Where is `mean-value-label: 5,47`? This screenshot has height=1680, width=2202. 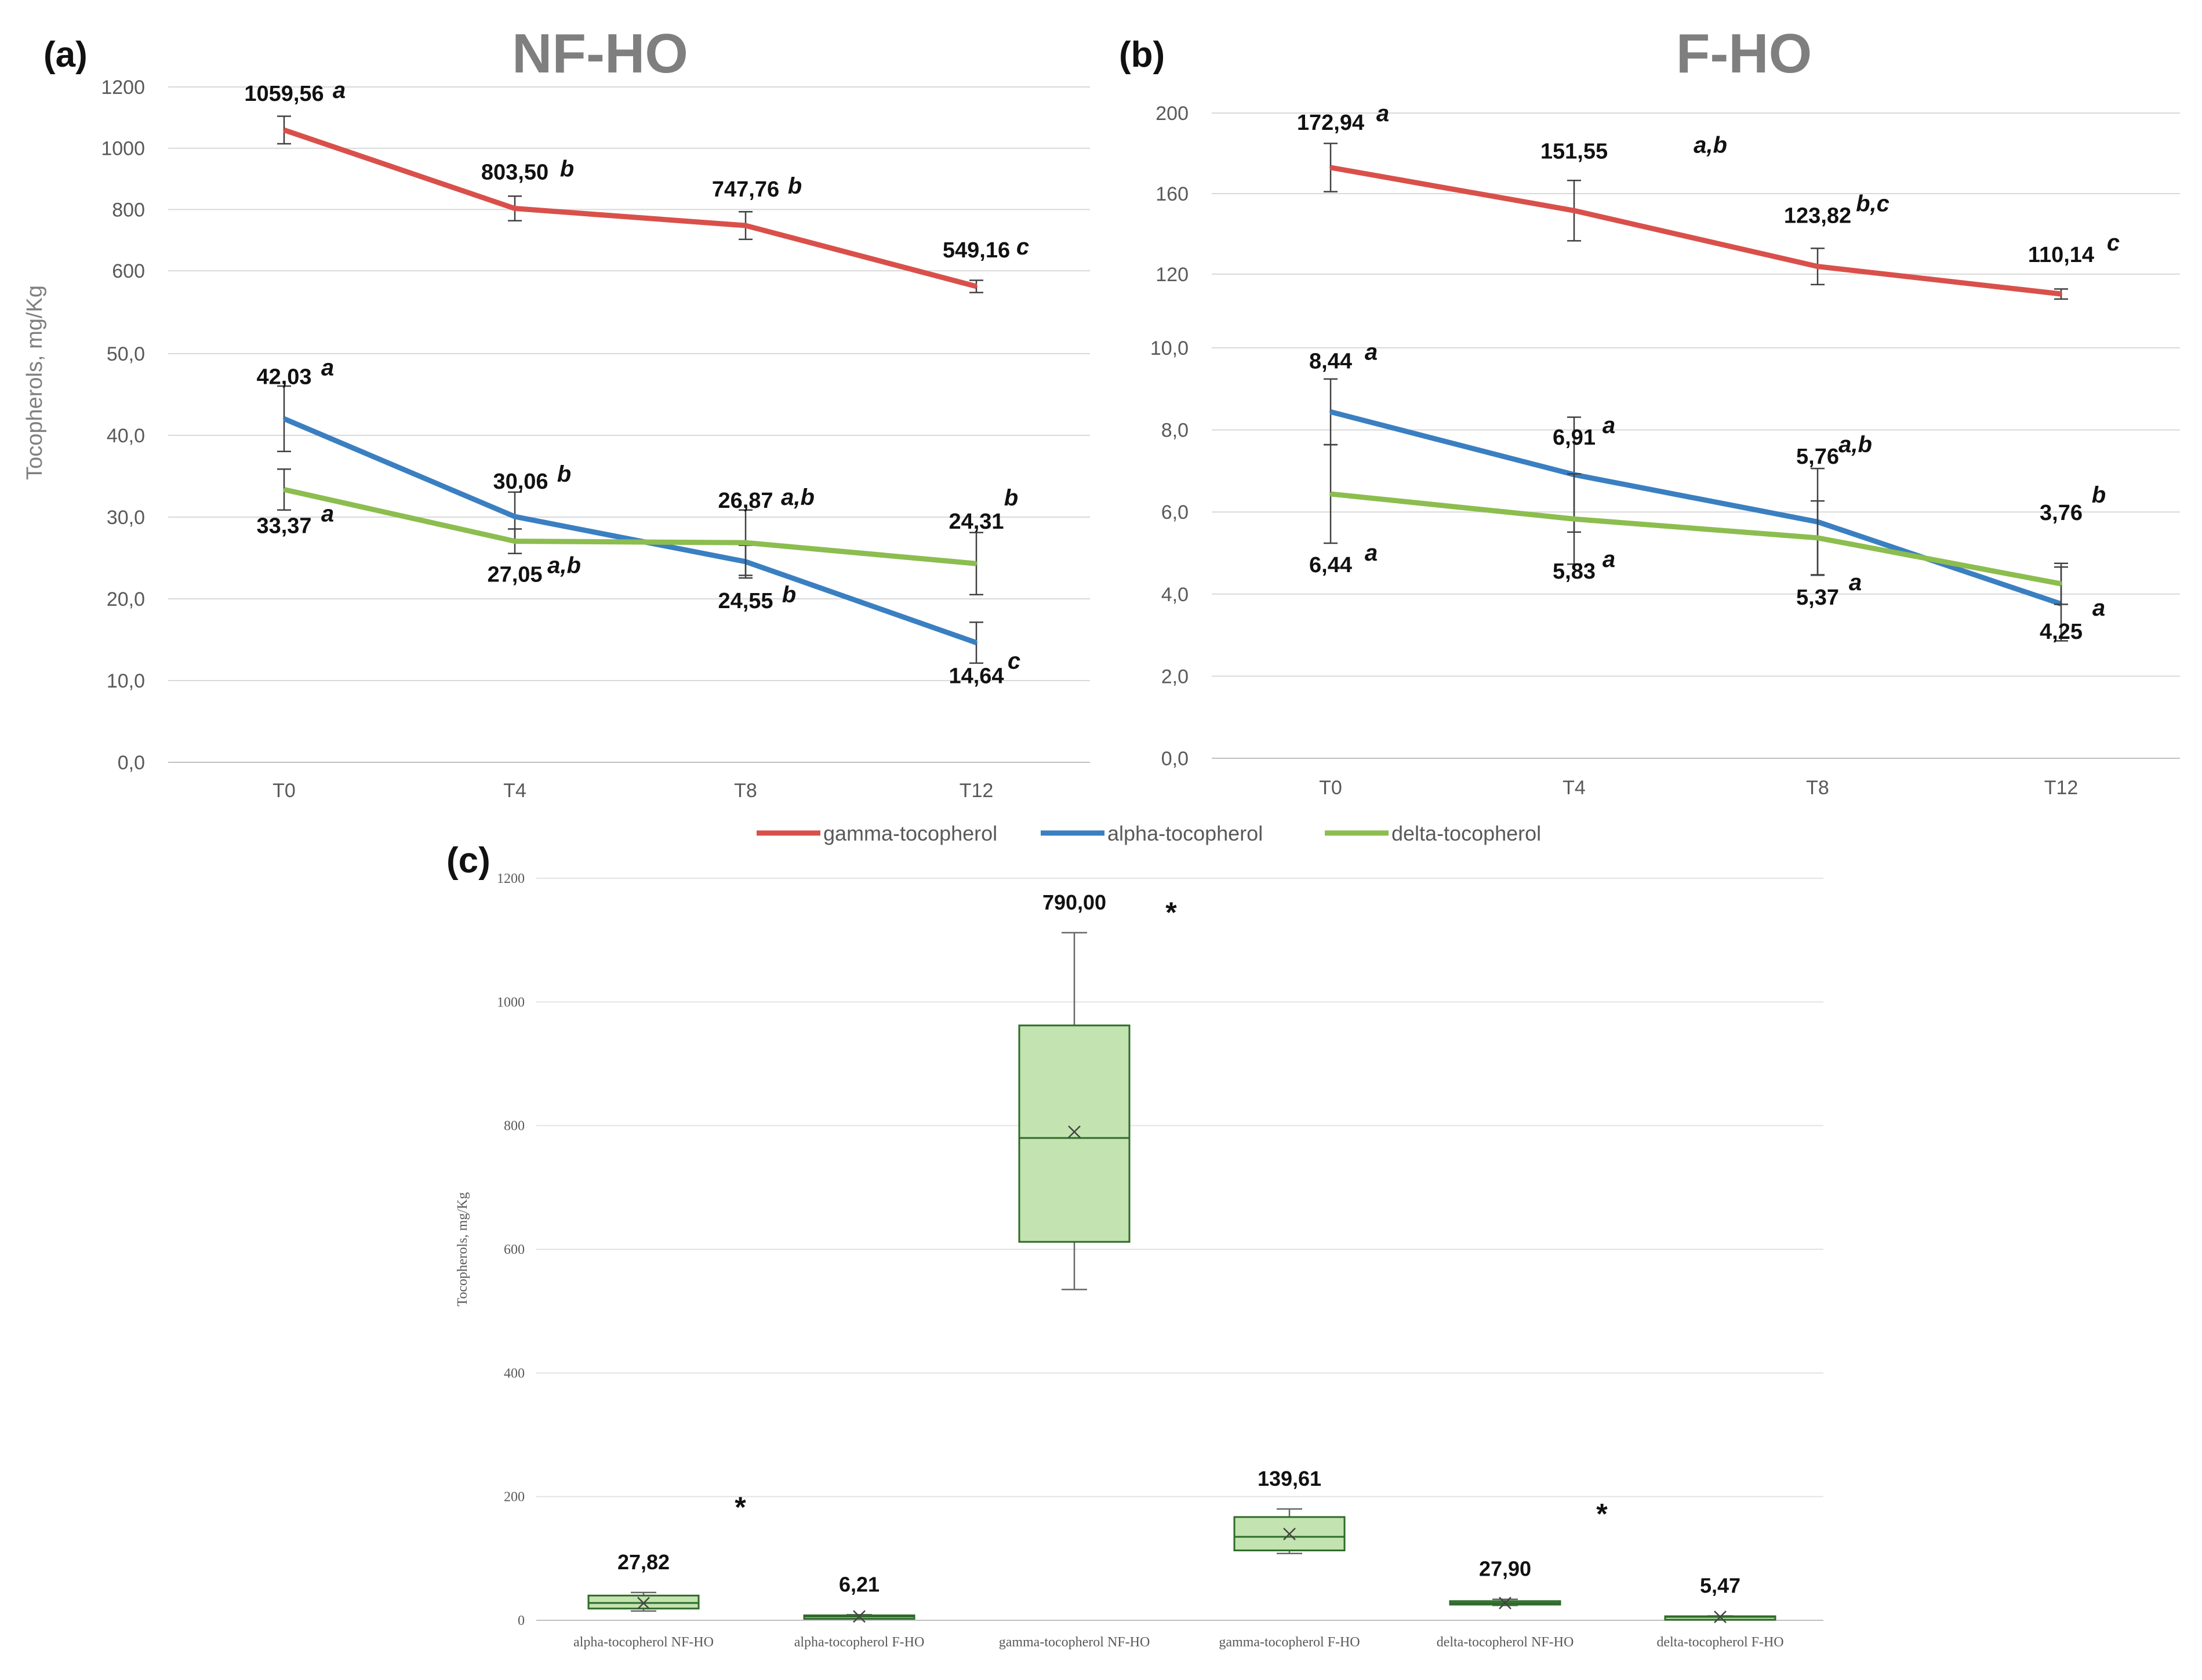
mean-value-label: 5,47 is located at coordinates (1720, 1586).